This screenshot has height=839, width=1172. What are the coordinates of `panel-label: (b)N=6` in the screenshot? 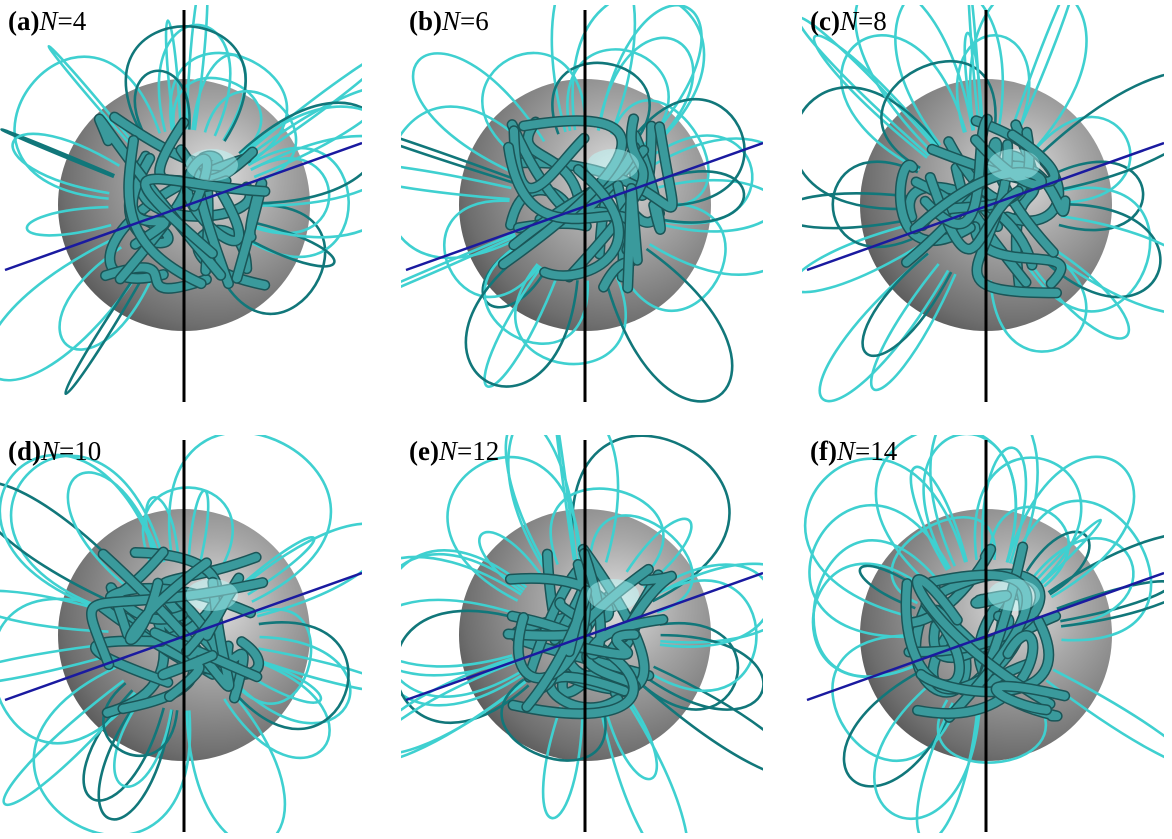 It's located at (449, 21).